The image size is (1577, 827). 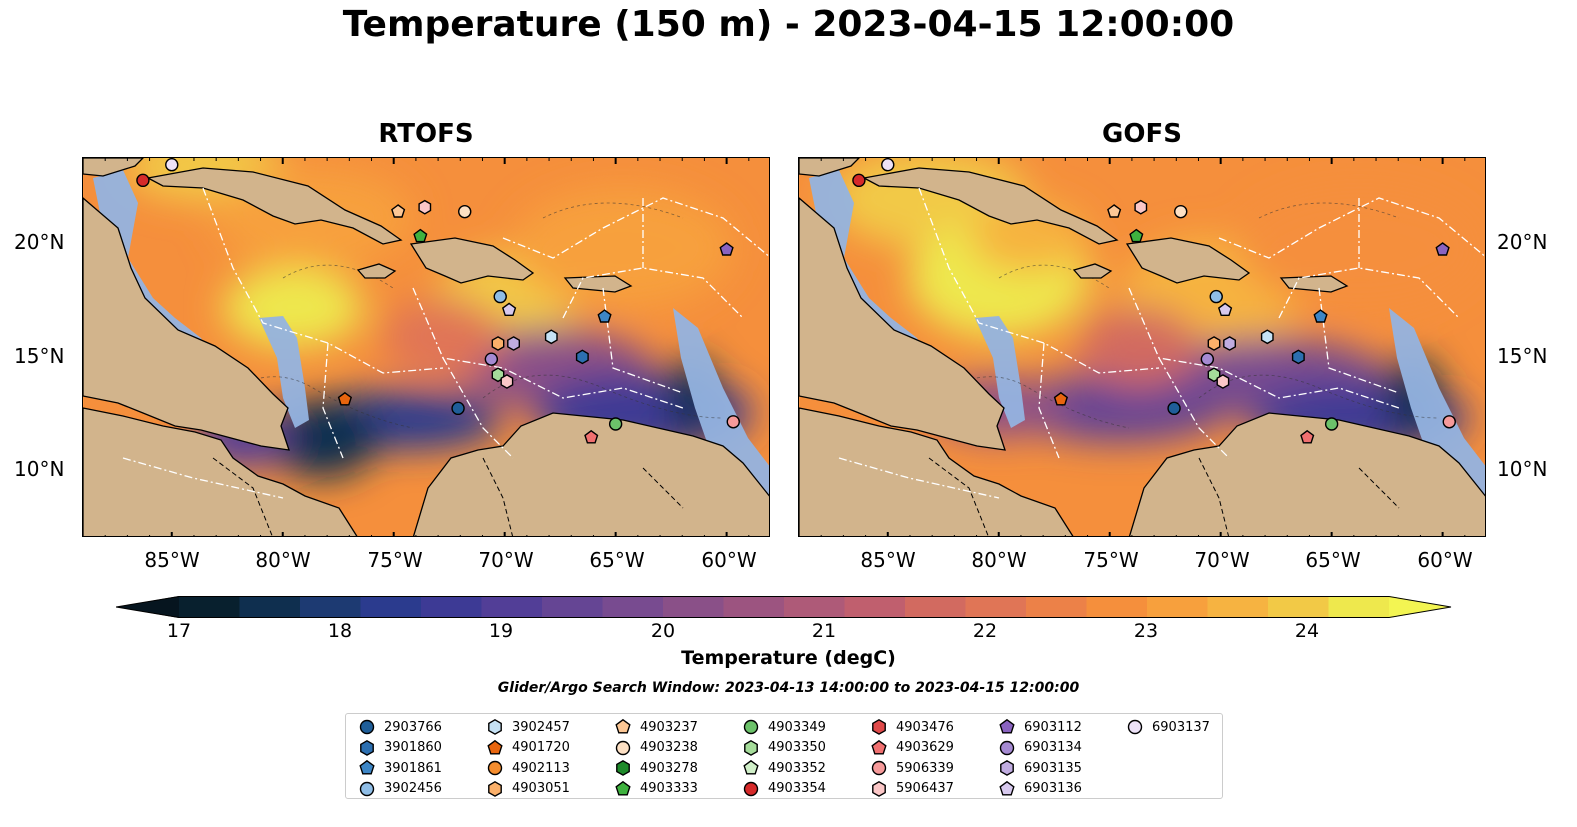 I want to click on legend-label: 4903051, so click(x=541, y=788).